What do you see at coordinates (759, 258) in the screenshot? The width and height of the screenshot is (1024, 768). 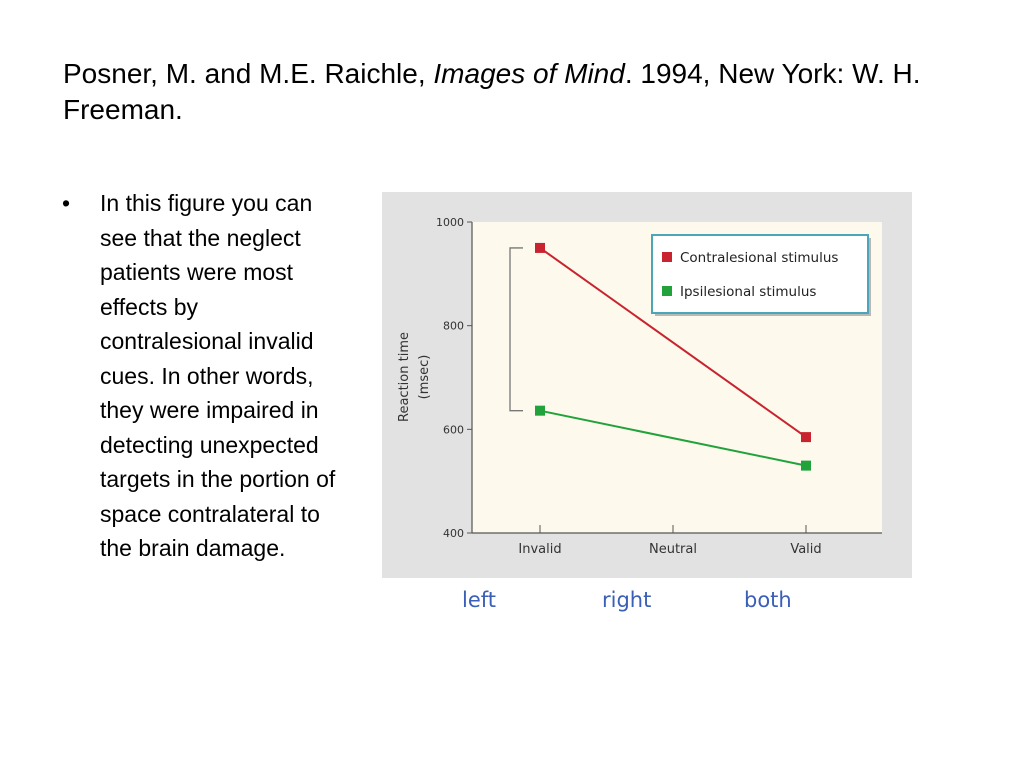 I see `legend-label: Contralesional stimulus` at bounding box center [759, 258].